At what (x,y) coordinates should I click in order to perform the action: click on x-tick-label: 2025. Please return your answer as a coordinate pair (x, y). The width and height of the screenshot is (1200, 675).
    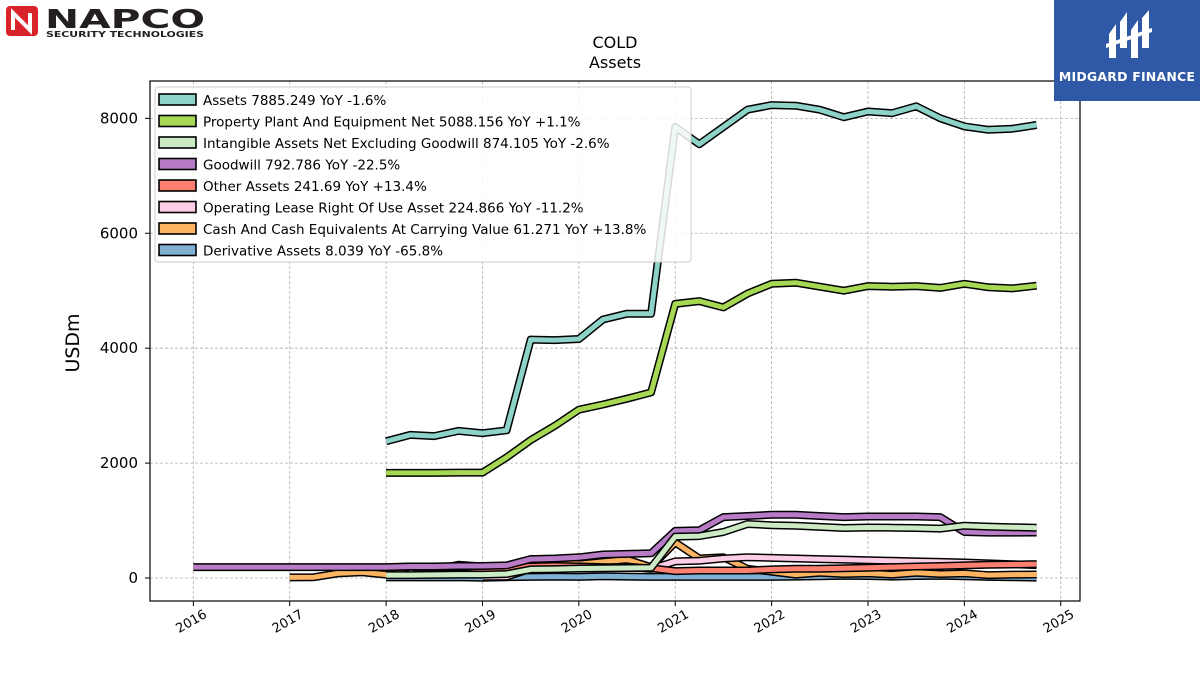
    Looking at the image, I should click on (1059, 622).